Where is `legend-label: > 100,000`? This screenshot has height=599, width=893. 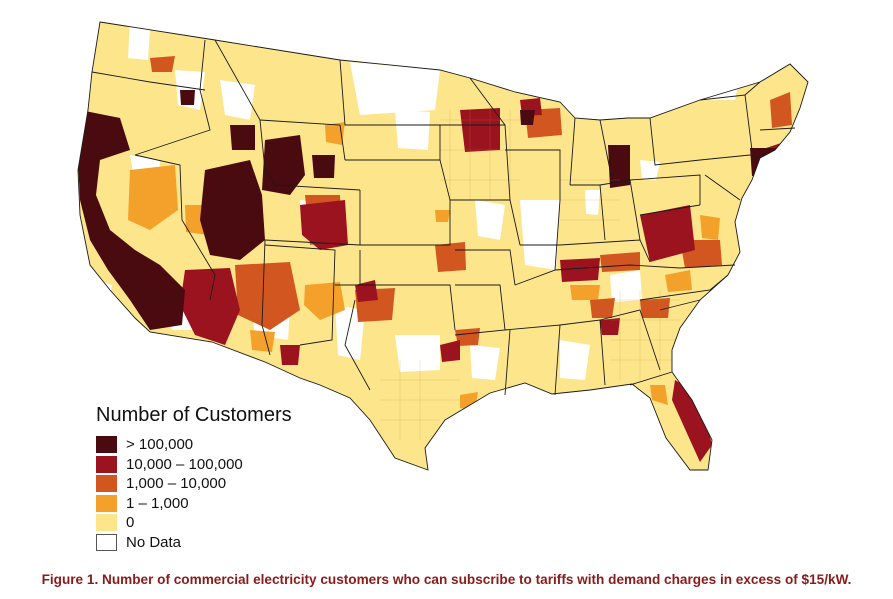 legend-label: > 100,000 is located at coordinates (160, 445).